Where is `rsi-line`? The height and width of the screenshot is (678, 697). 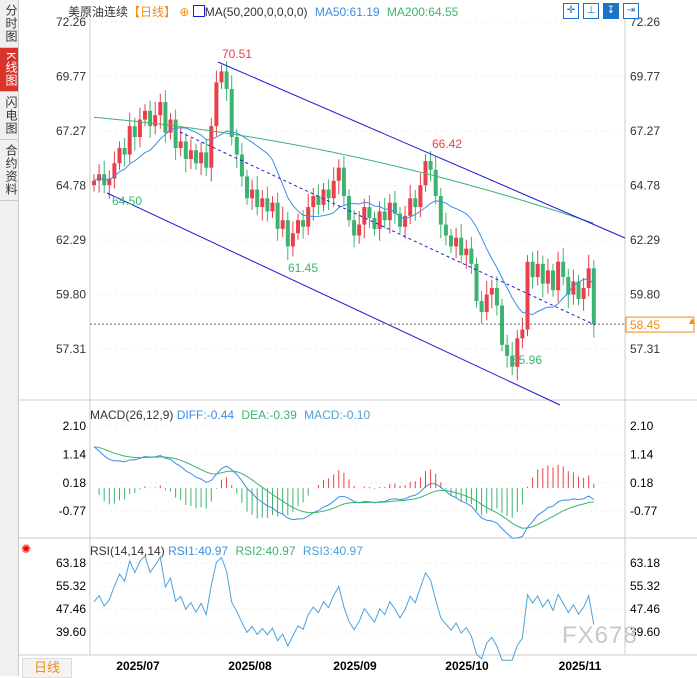
rsi-line is located at coordinates (344, 608).